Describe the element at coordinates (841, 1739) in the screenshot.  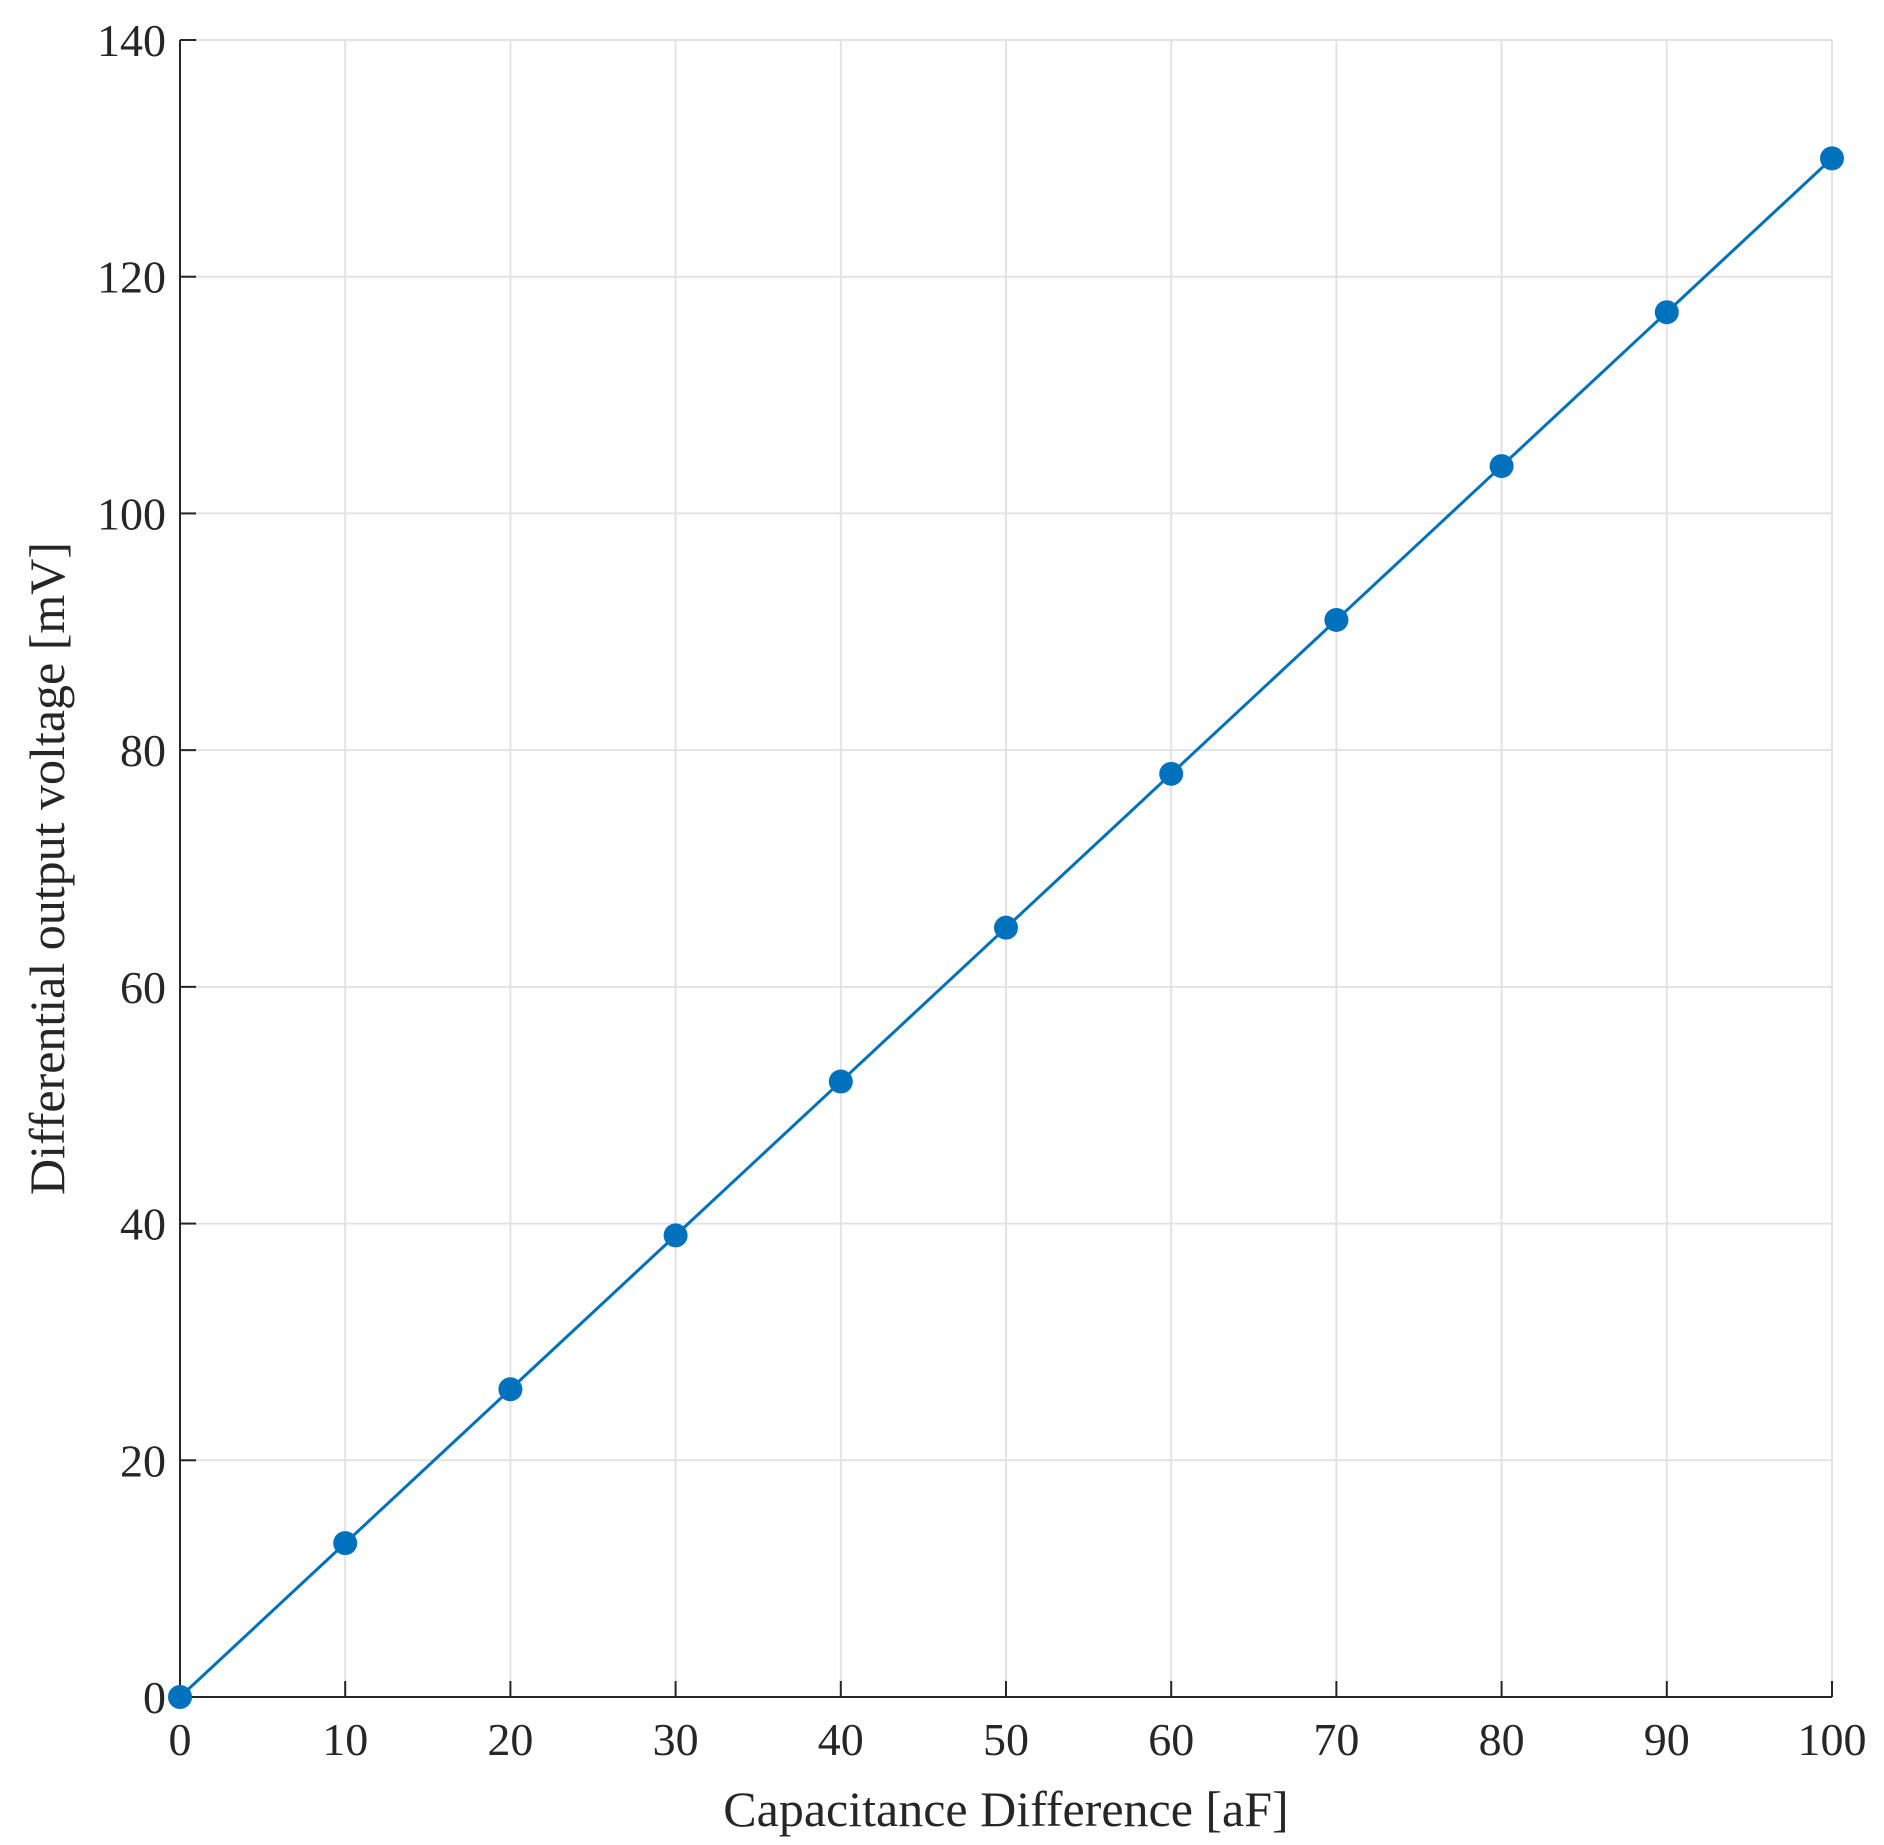
I see `x-tick-label: 40` at that location.